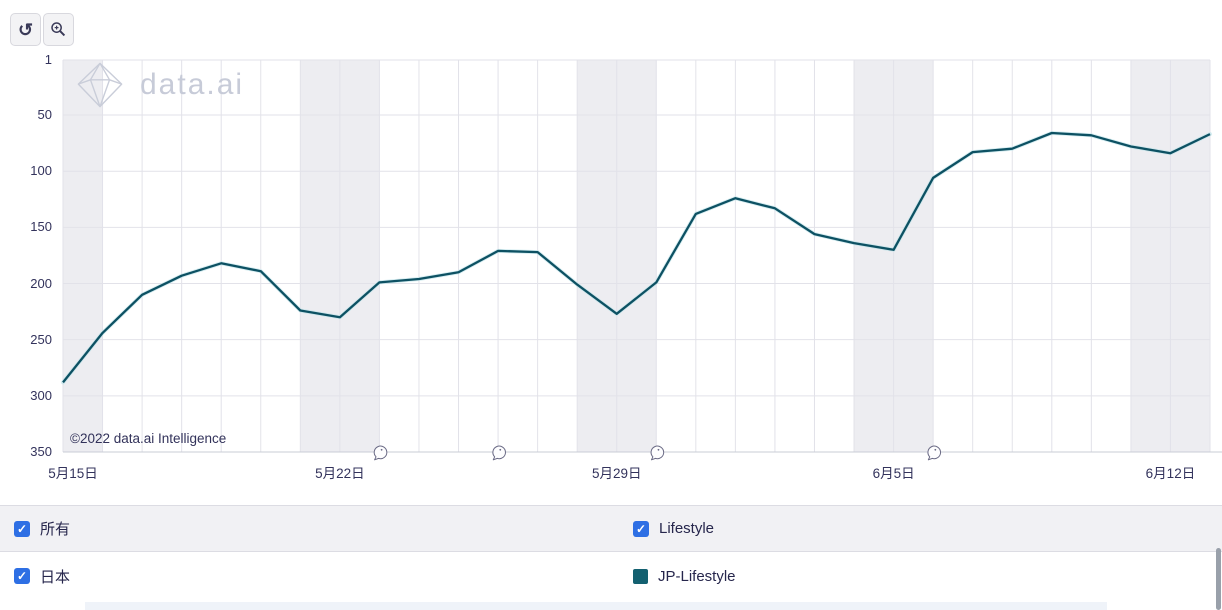 Image resolution: width=1222 pixels, height=610 pixels. Describe the element at coordinates (305, 528) in the screenshot. I see `filter-all: 所有` at that location.